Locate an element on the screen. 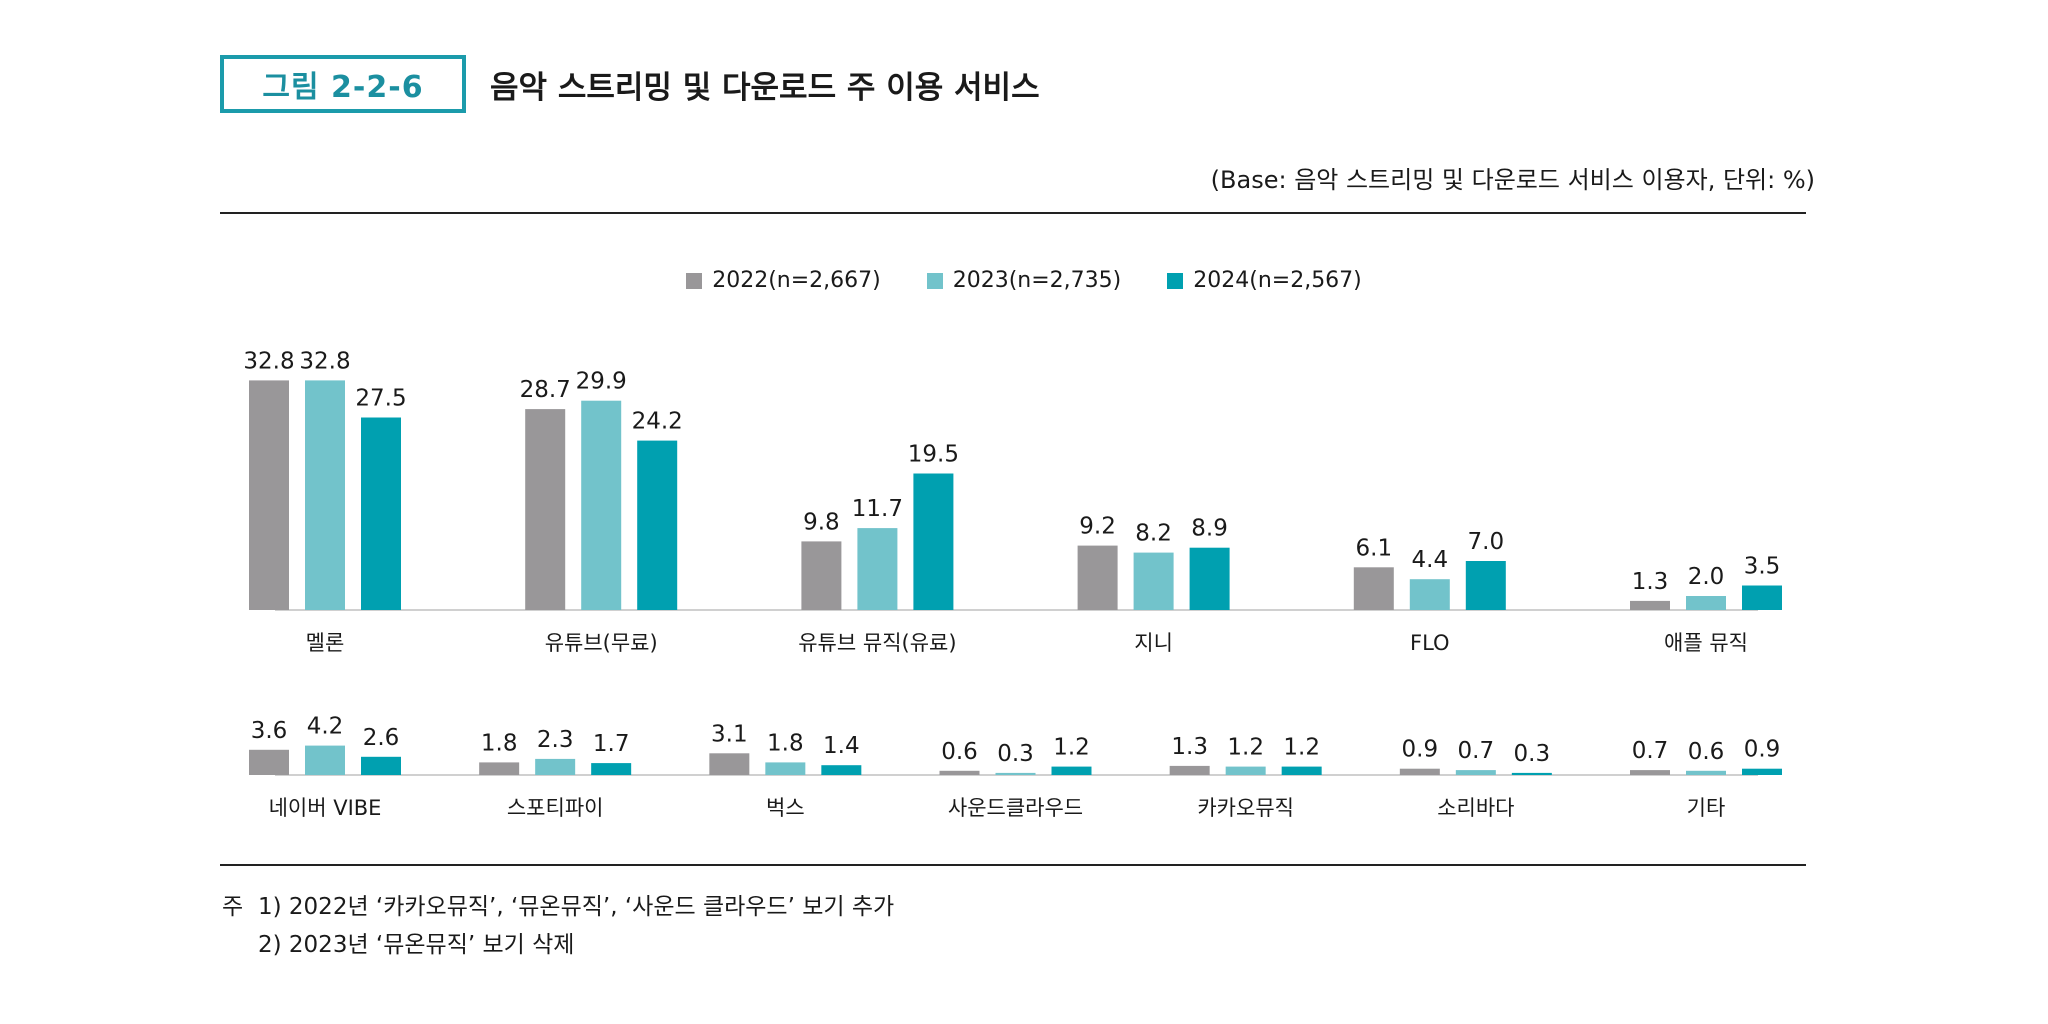  bottom-bar-label-6-1: 0.6 is located at coordinates (1706, 752).